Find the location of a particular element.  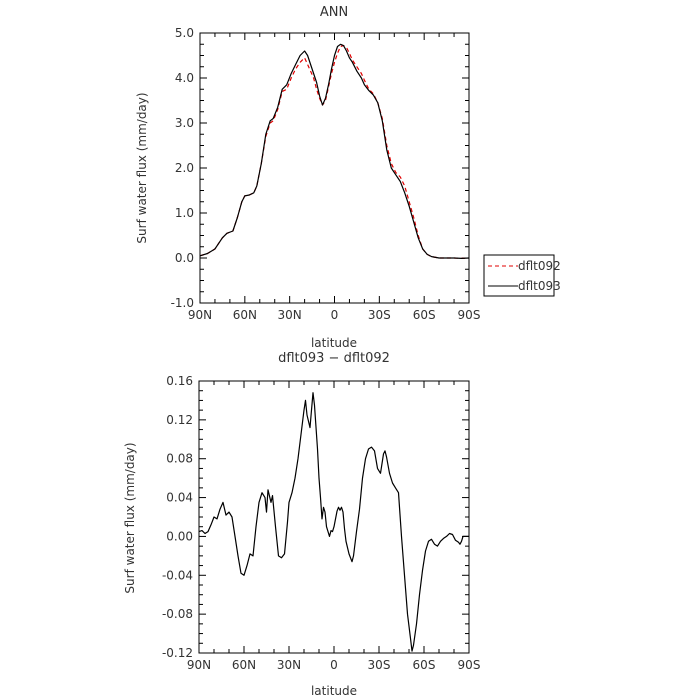

y-tick-label: 0.00 is located at coordinates (179, 536).